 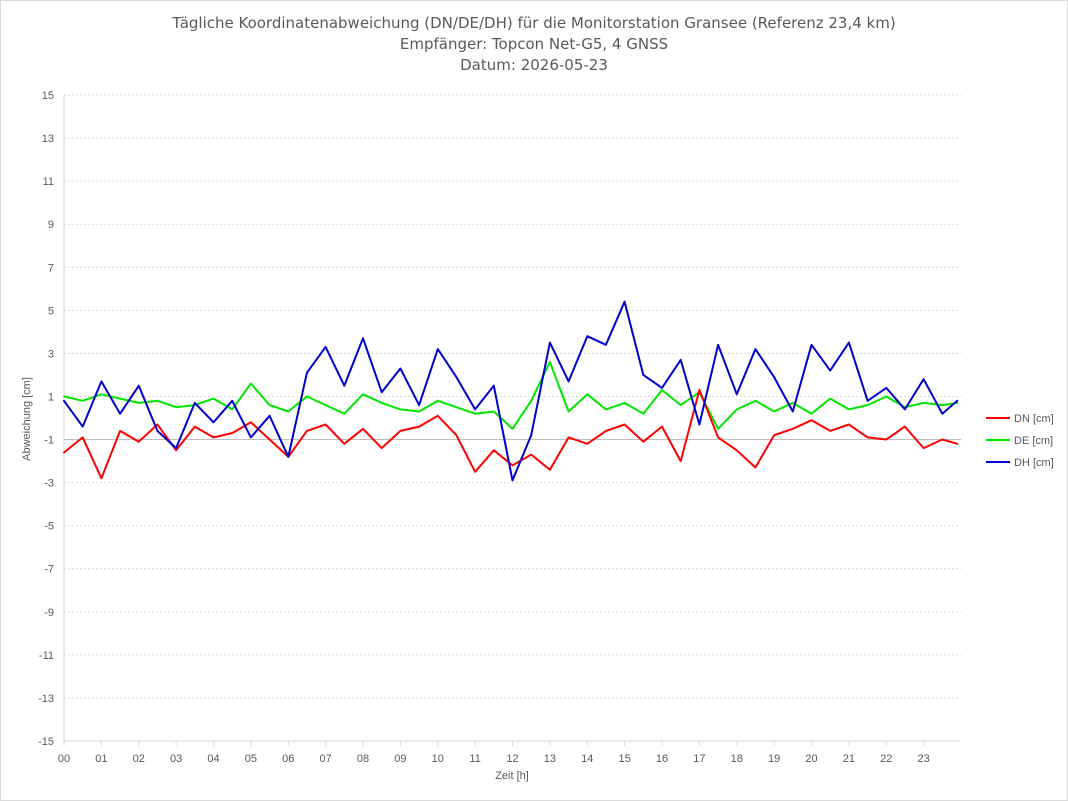 What do you see at coordinates (101, 759) in the screenshot?
I see `x-tick-label: 01` at bounding box center [101, 759].